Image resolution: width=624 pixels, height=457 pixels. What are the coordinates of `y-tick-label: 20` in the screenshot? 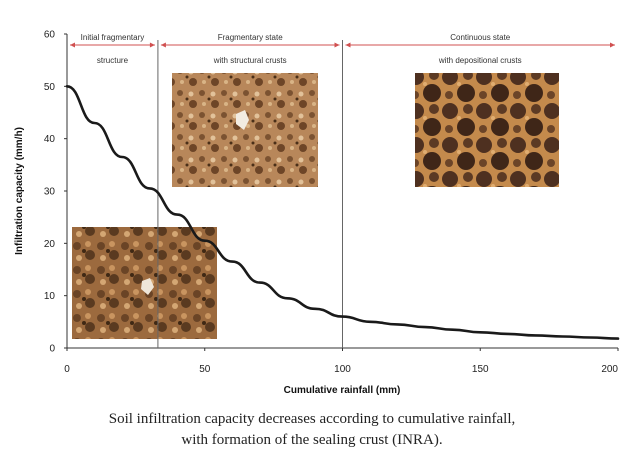 It's located at (50, 244).